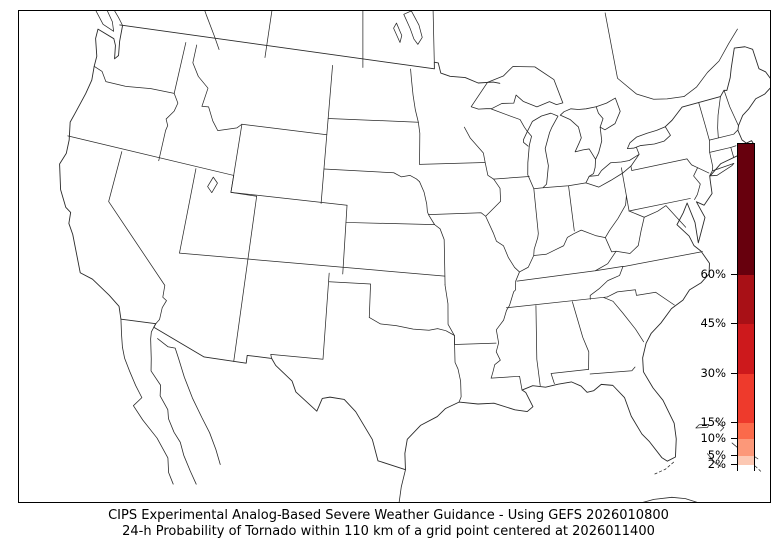 The width and height of the screenshot is (777, 551). I want to click on colorbar-tick-label: 5%, so click(716, 454).